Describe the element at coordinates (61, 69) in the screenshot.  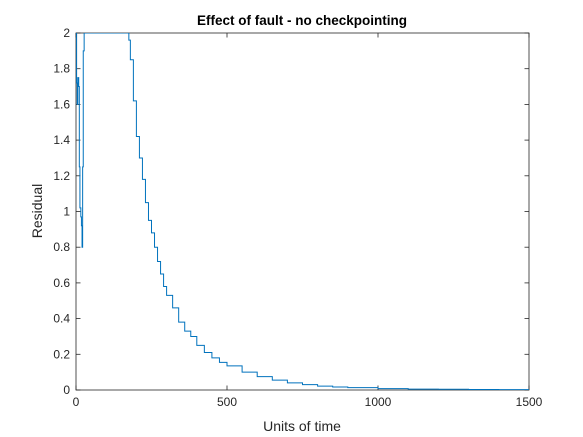
I see `y-tick-label: 1.8` at that location.